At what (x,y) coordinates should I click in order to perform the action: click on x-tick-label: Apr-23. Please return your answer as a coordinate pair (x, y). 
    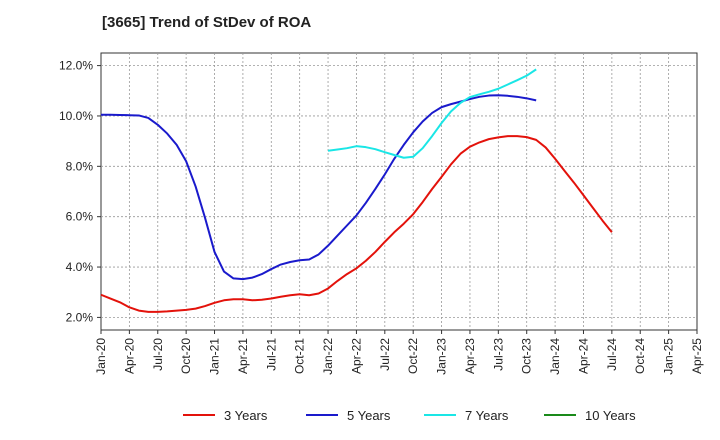
    Looking at the image, I should click on (470, 356).